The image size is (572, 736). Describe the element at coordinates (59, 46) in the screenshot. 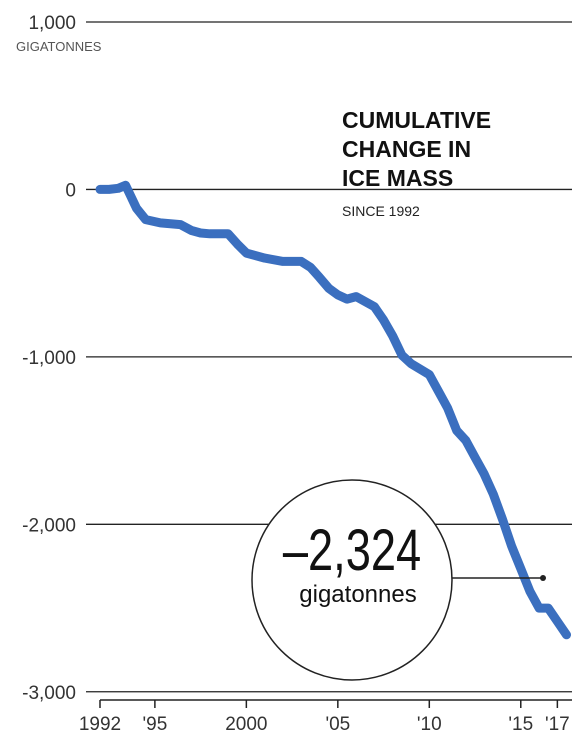

I see `y-axis-label: GIGATONNES` at that location.